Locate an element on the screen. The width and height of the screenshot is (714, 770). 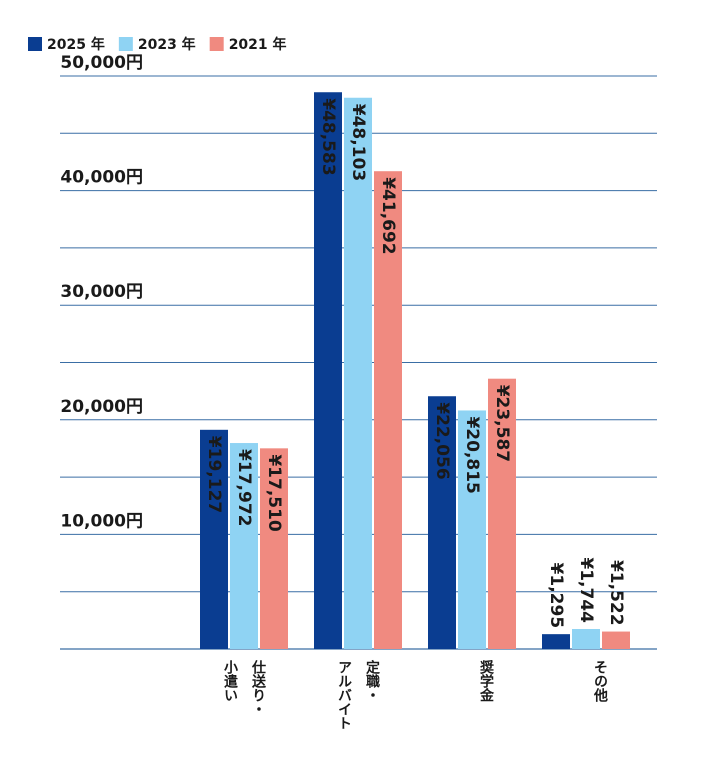
value-label: ¥48,103 is located at coordinates (358, 142).